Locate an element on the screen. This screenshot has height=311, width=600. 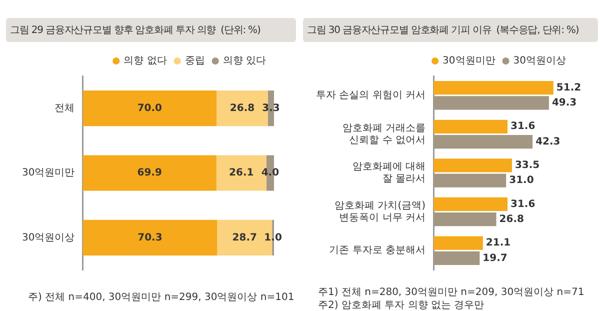
data-label: 51.2 is located at coordinates (569, 88).